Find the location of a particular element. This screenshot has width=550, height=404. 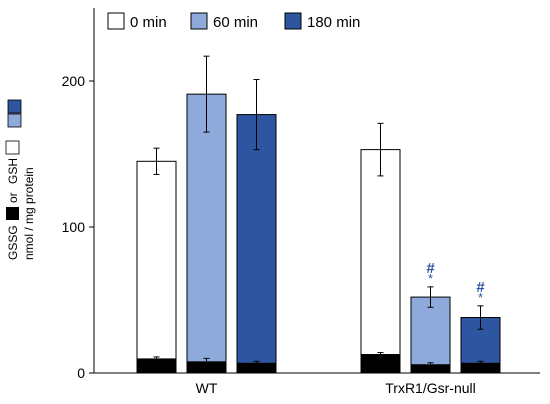

y-tick-label: 0 is located at coordinates (81, 373).